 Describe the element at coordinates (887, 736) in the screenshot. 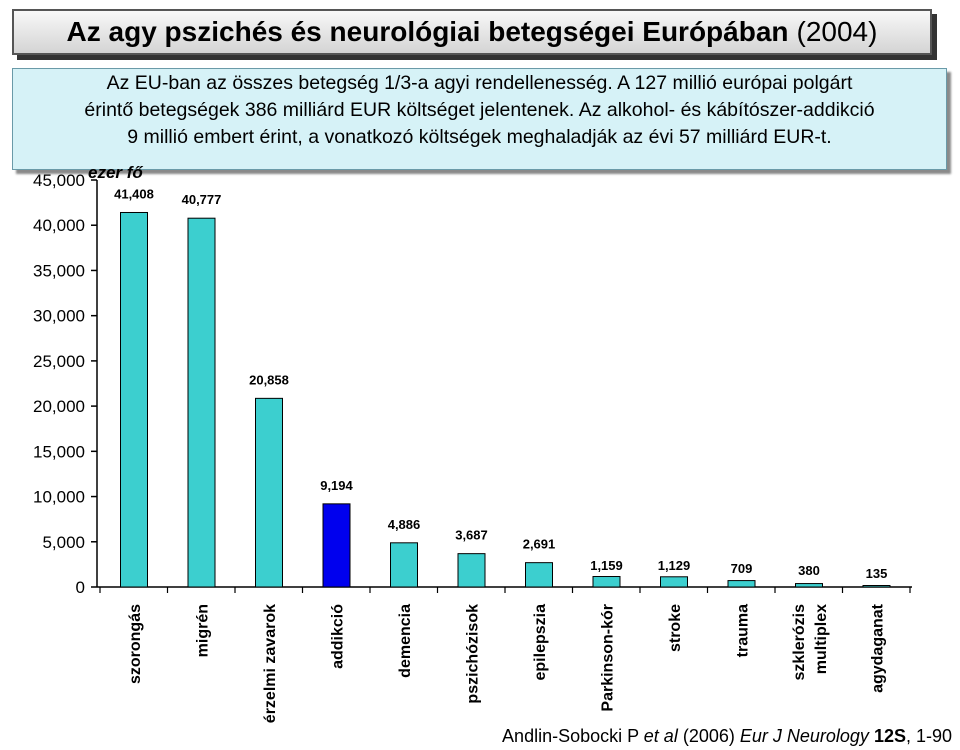

I see `citation-volume: 12S` at that location.